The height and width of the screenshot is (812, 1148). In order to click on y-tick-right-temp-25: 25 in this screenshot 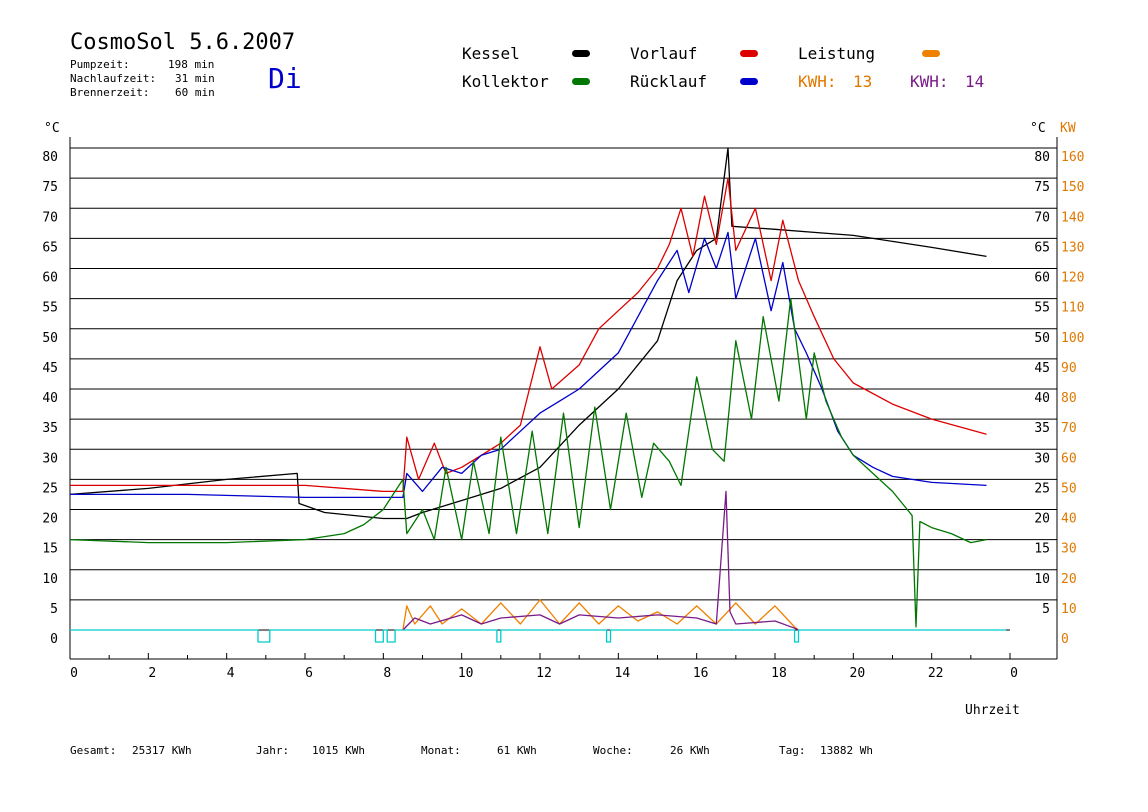, I will do `click(1042, 488)`.